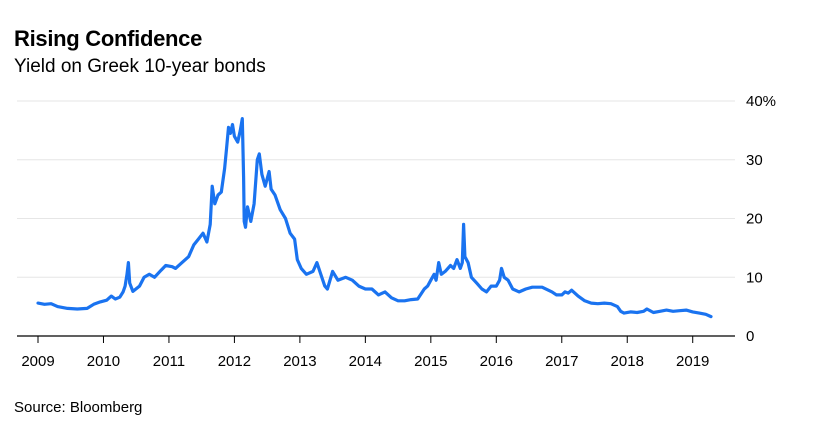 This screenshot has height=448, width=813. Describe the element at coordinates (561, 361) in the screenshot. I see `x-tick-label: 2017` at that location.